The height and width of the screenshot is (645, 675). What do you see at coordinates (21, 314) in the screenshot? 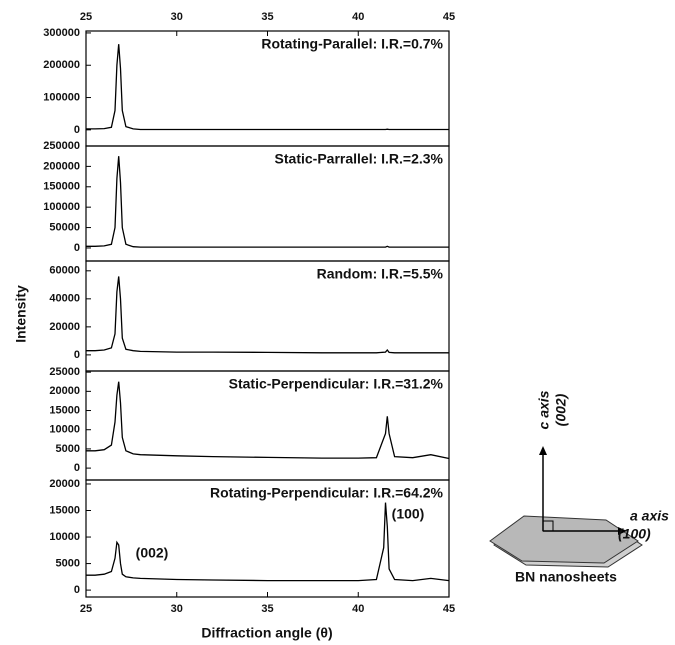
I see `y-axis-label: Intensity` at bounding box center [21, 314].